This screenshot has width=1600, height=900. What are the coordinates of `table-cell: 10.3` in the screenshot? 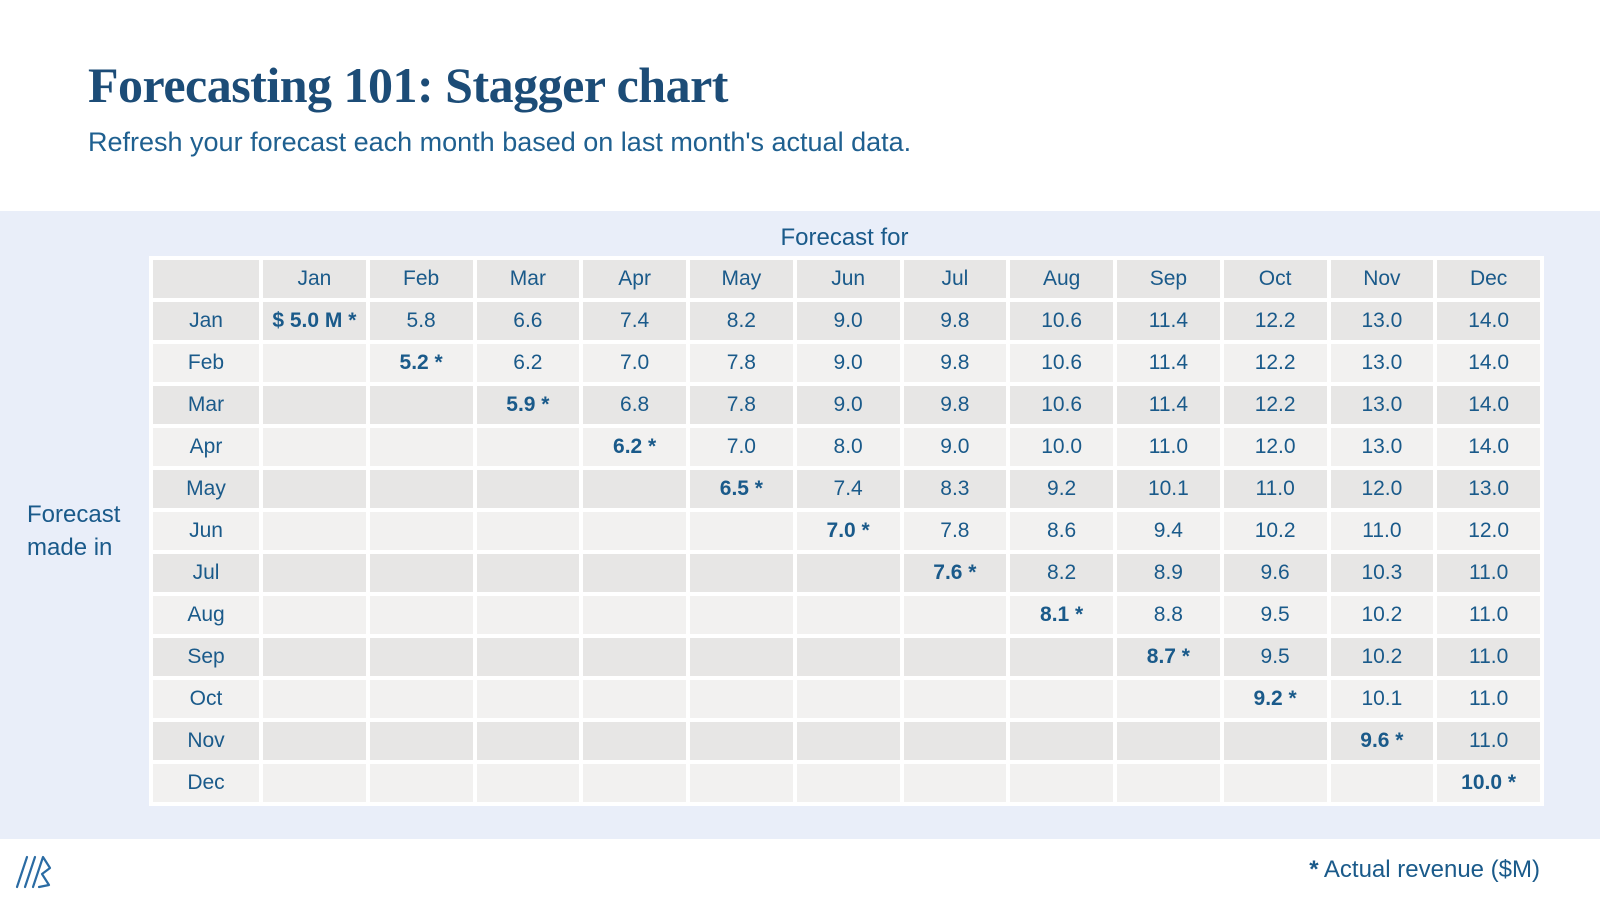 It's located at (1382, 573).